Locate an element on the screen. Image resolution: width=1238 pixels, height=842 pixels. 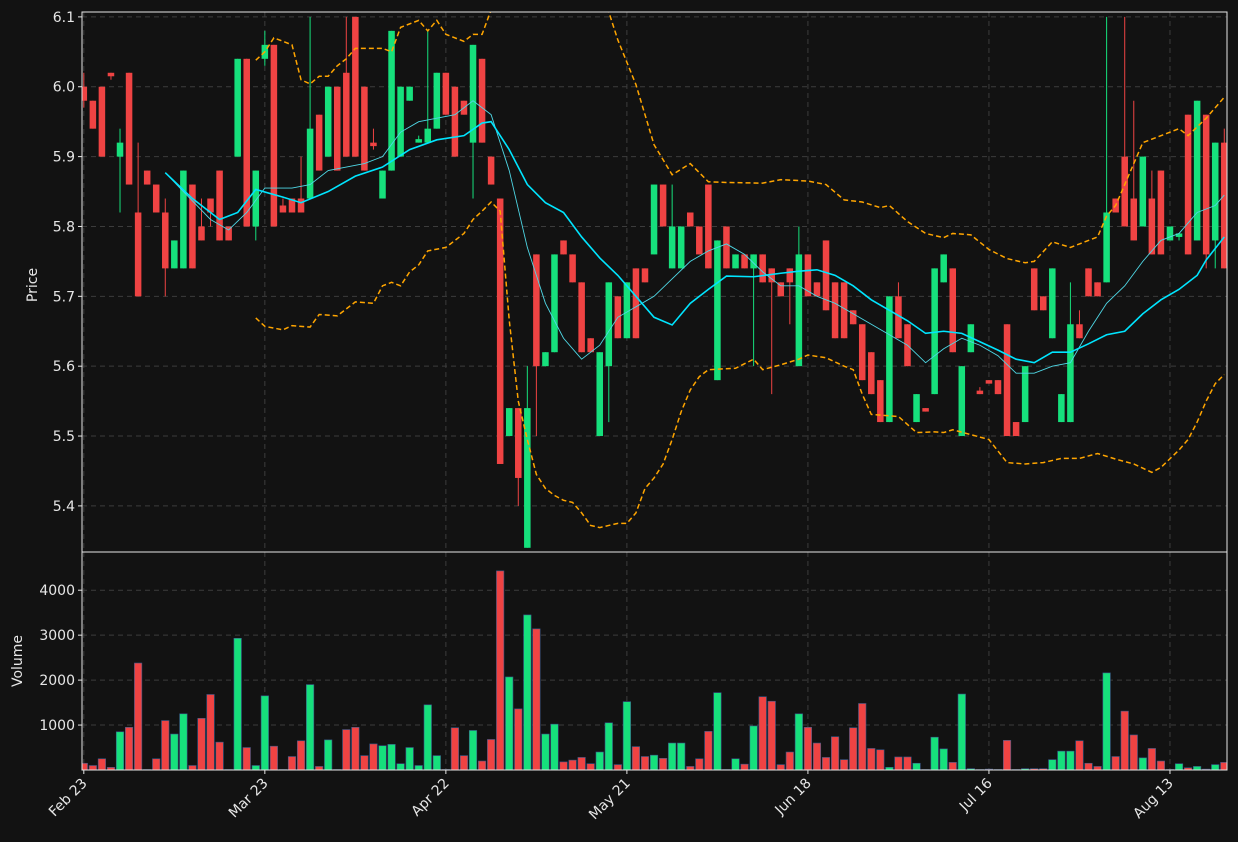
y-tick-label: 5.4 is located at coordinates (64, 507).